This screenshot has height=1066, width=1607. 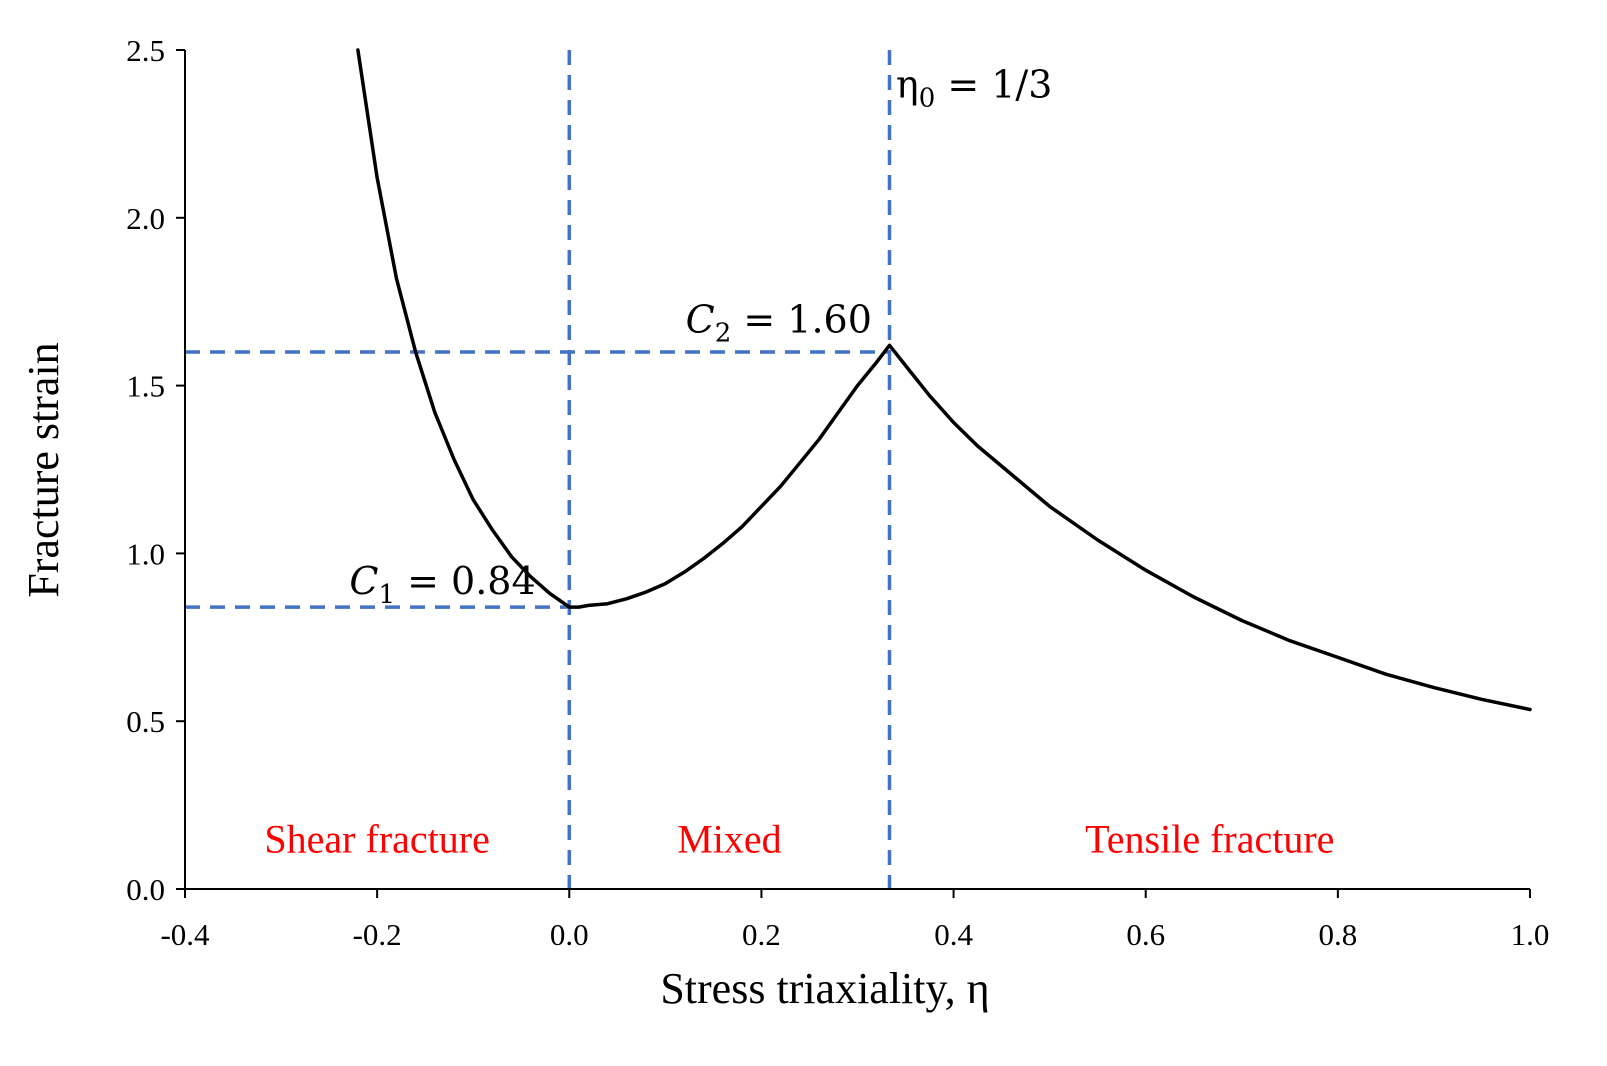 What do you see at coordinates (927, 99) in the screenshot?
I see `eta0-subscript: 0` at bounding box center [927, 99].